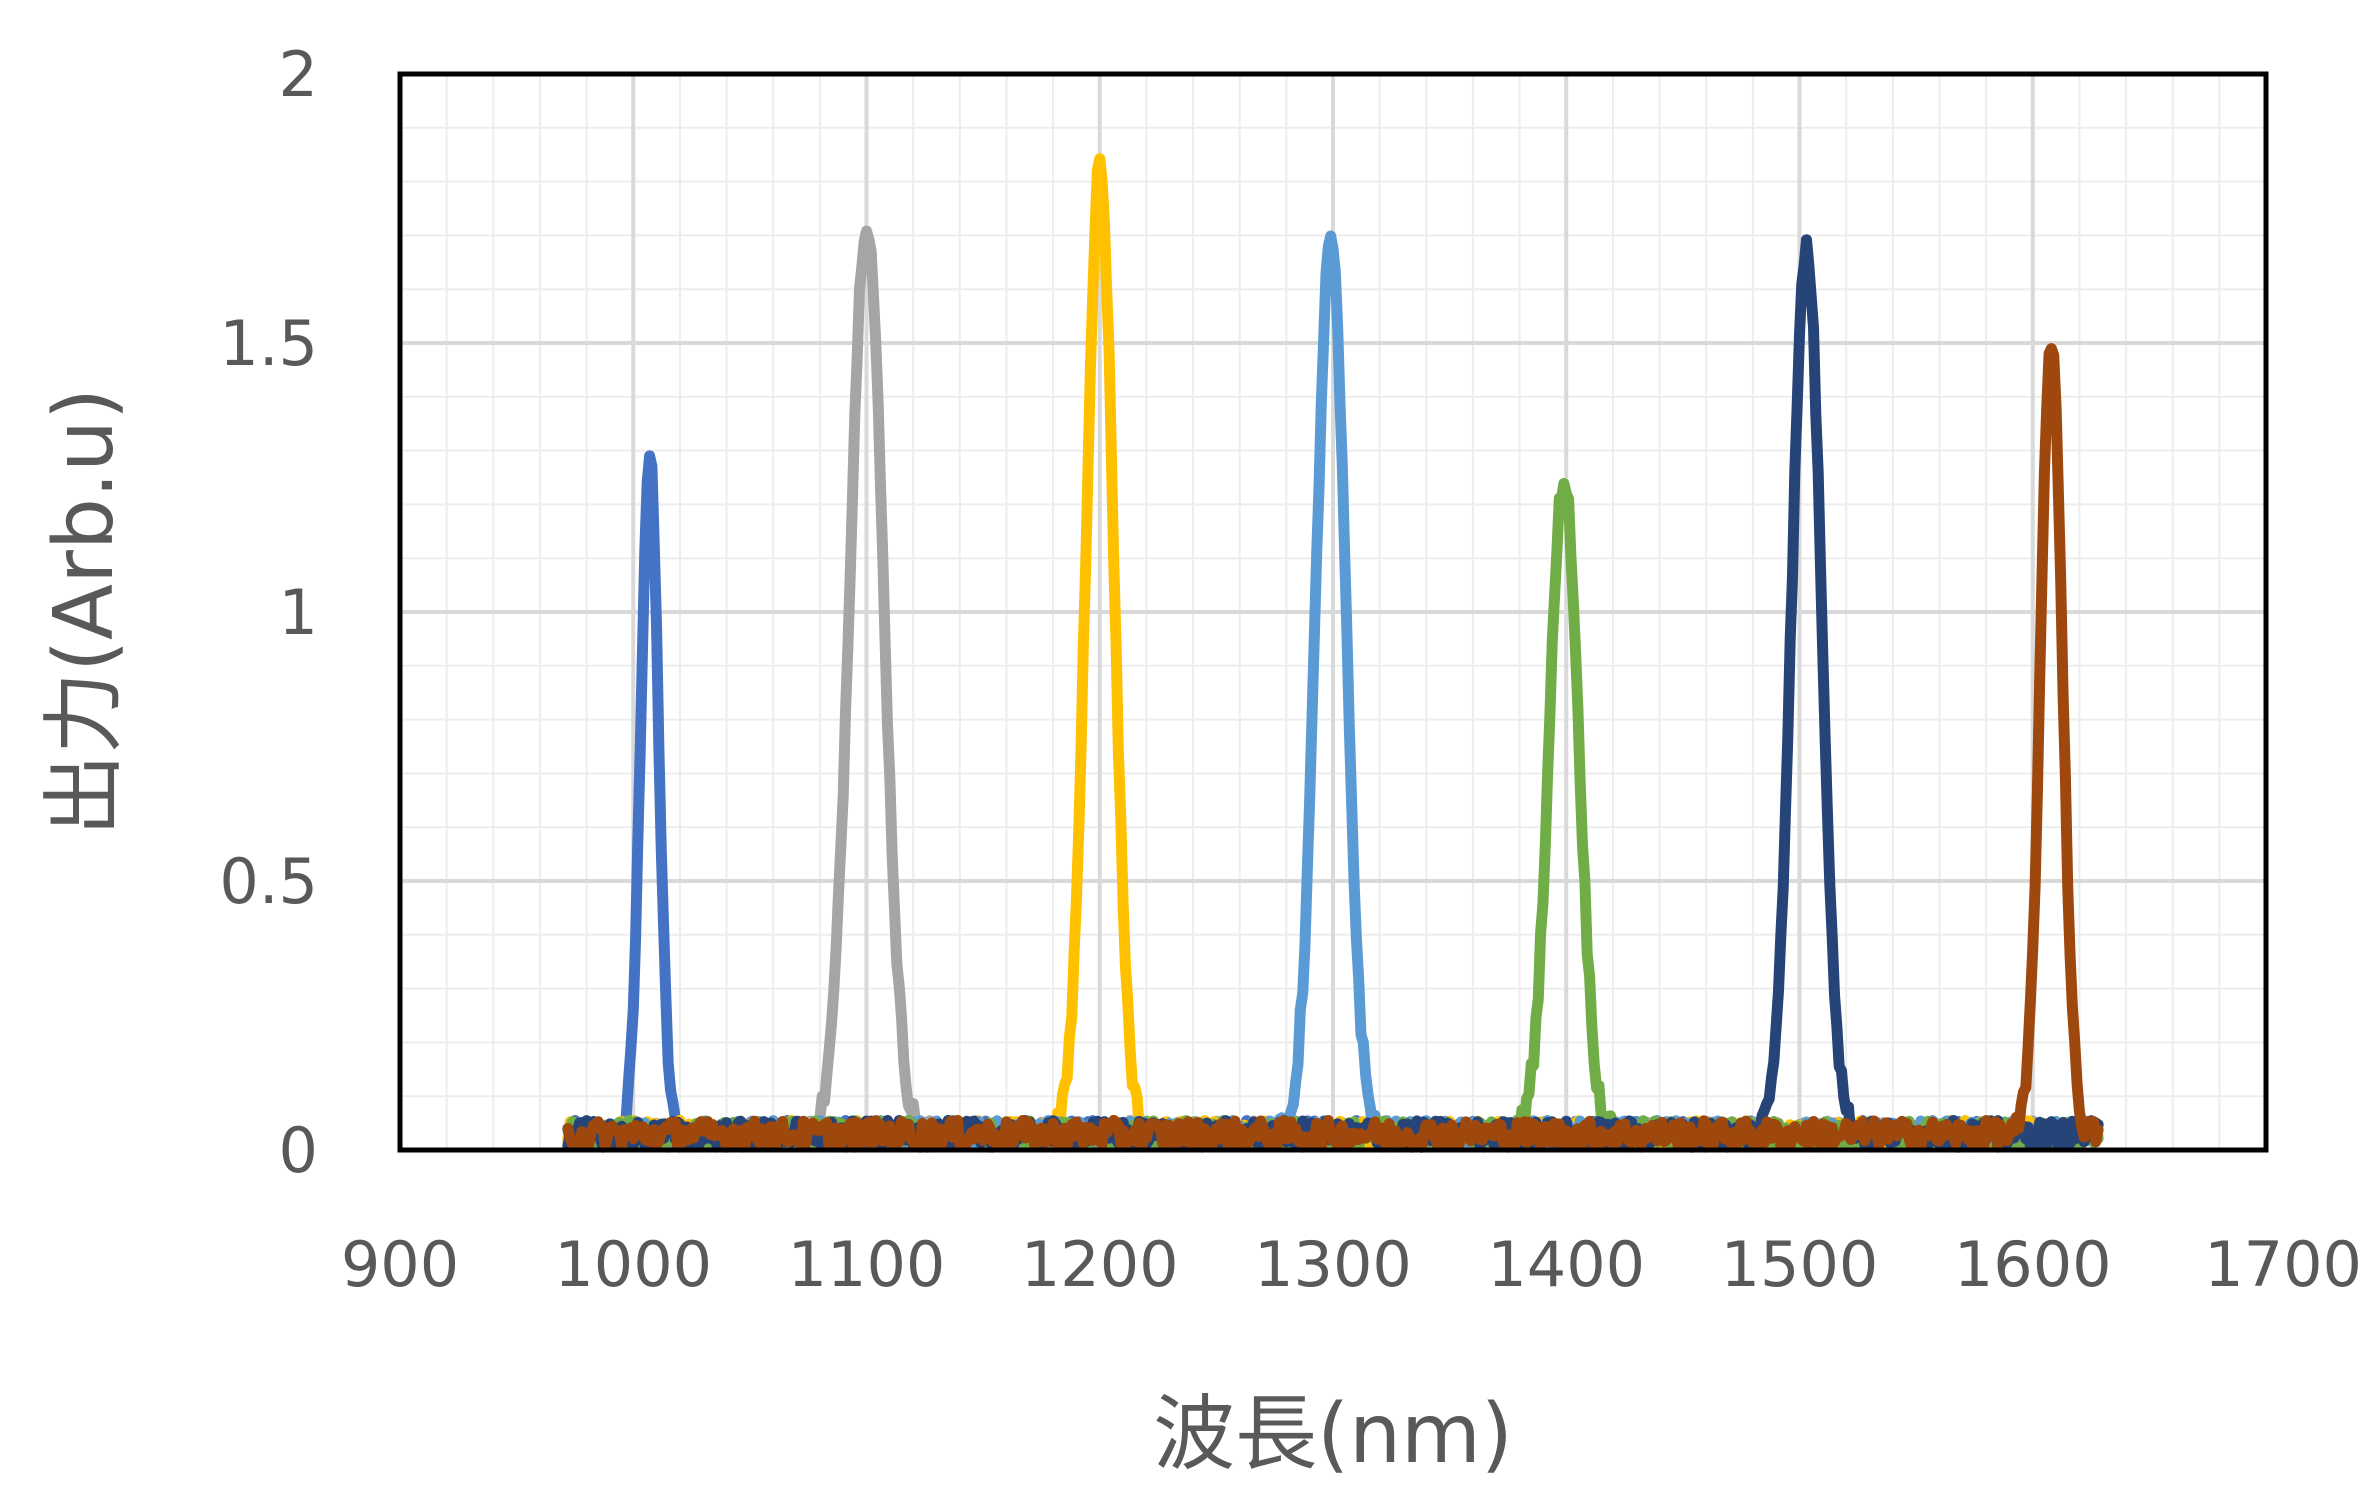 The image size is (2366, 1490). I want to click on x-tick-label: 1400, so click(1566, 1264).